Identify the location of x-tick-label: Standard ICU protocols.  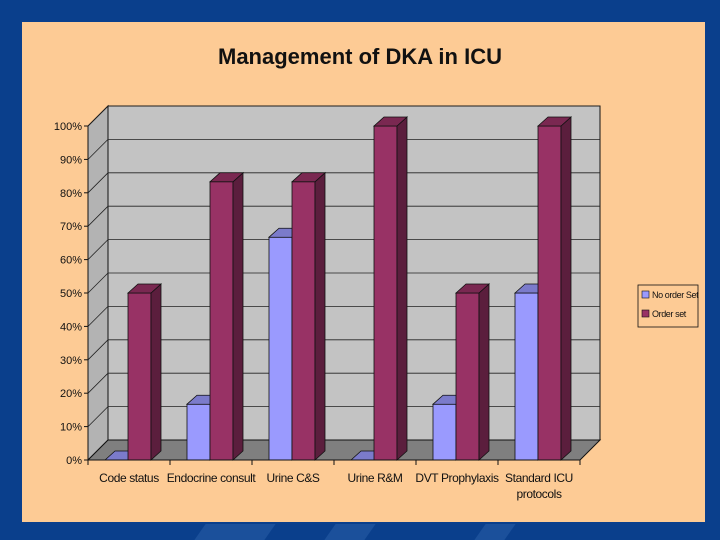
(539, 486).